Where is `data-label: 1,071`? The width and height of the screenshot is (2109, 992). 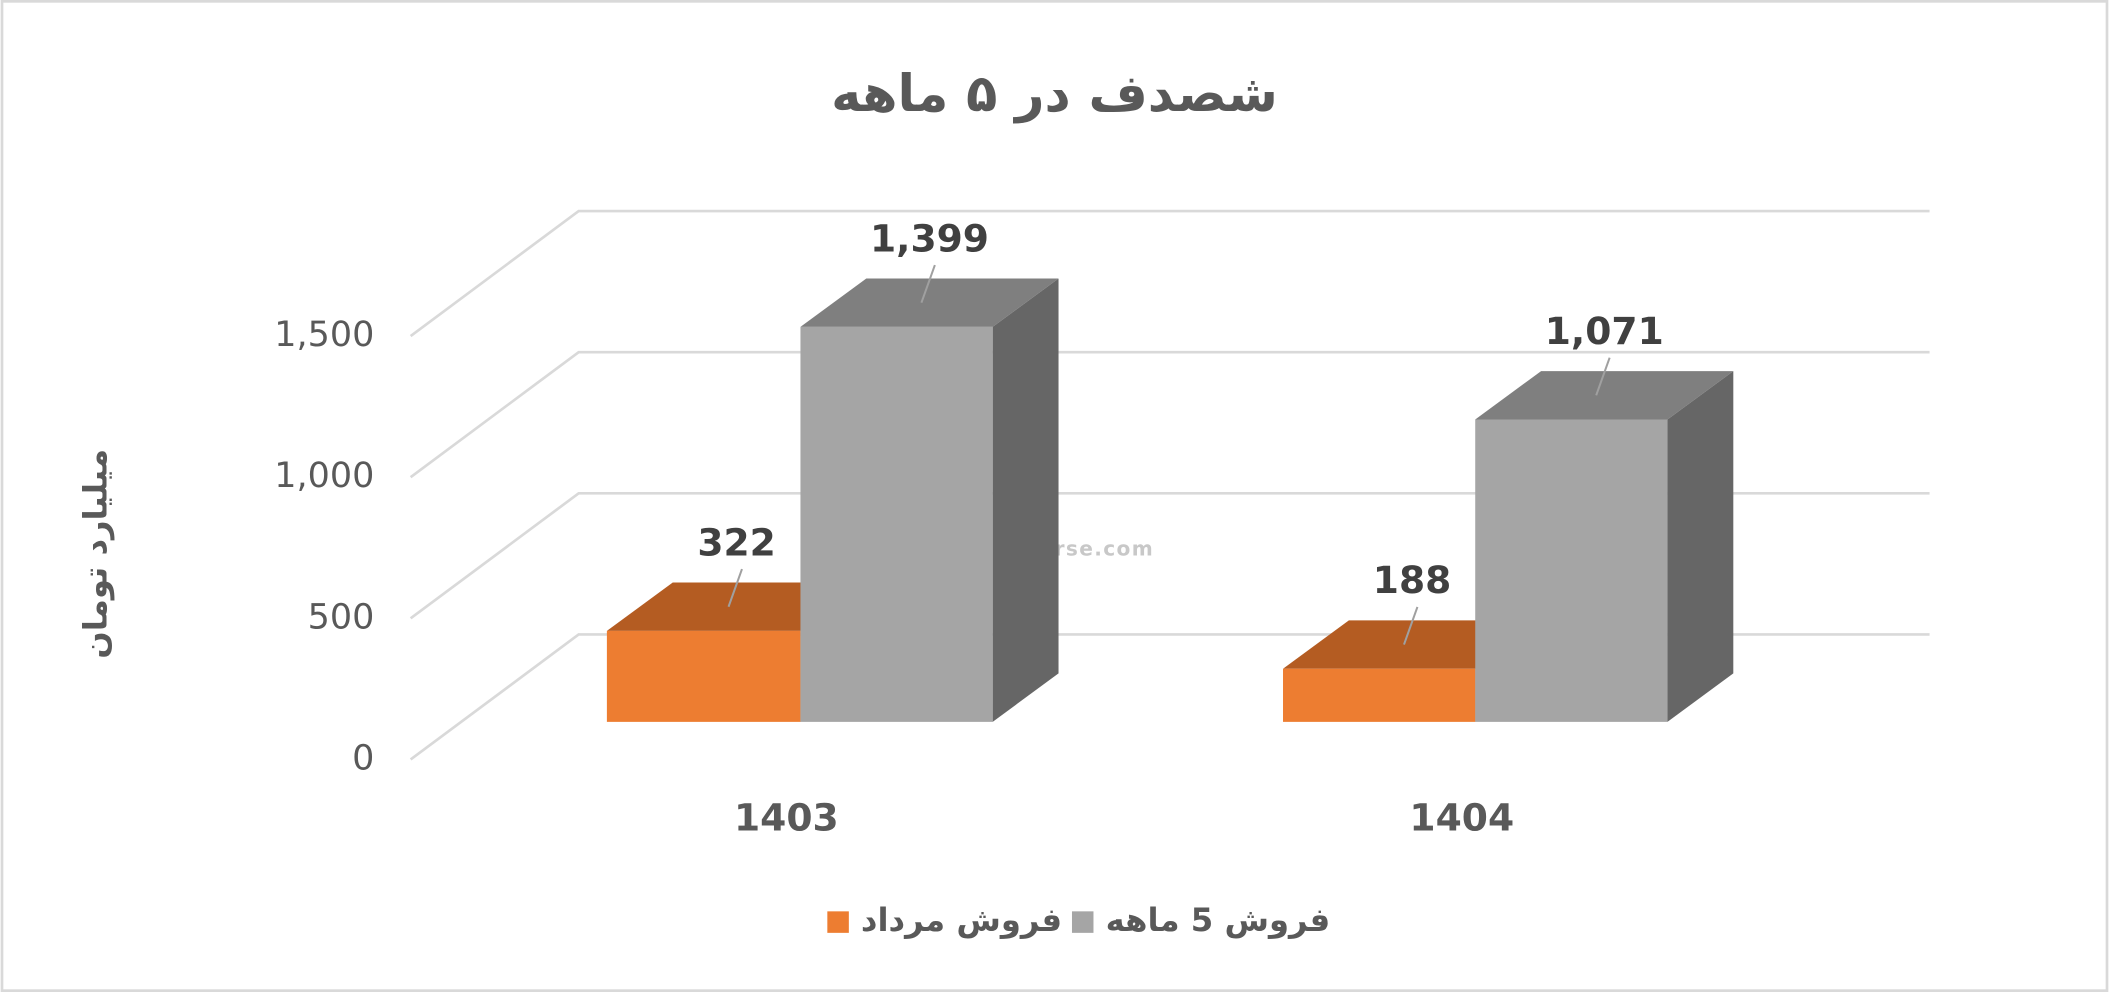
data-label: 1,071 is located at coordinates (1604, 331).